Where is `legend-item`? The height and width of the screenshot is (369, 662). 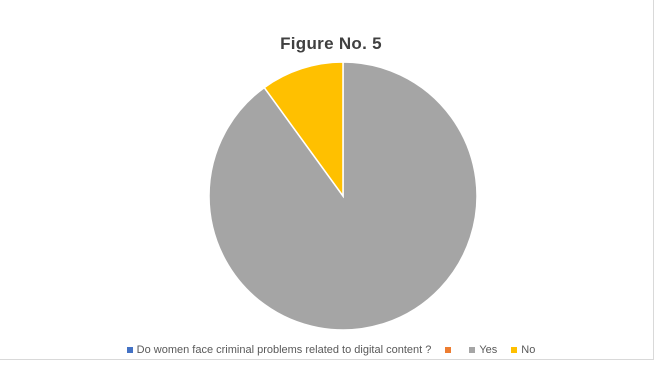
legend-item is located at coordinates (450, 350).